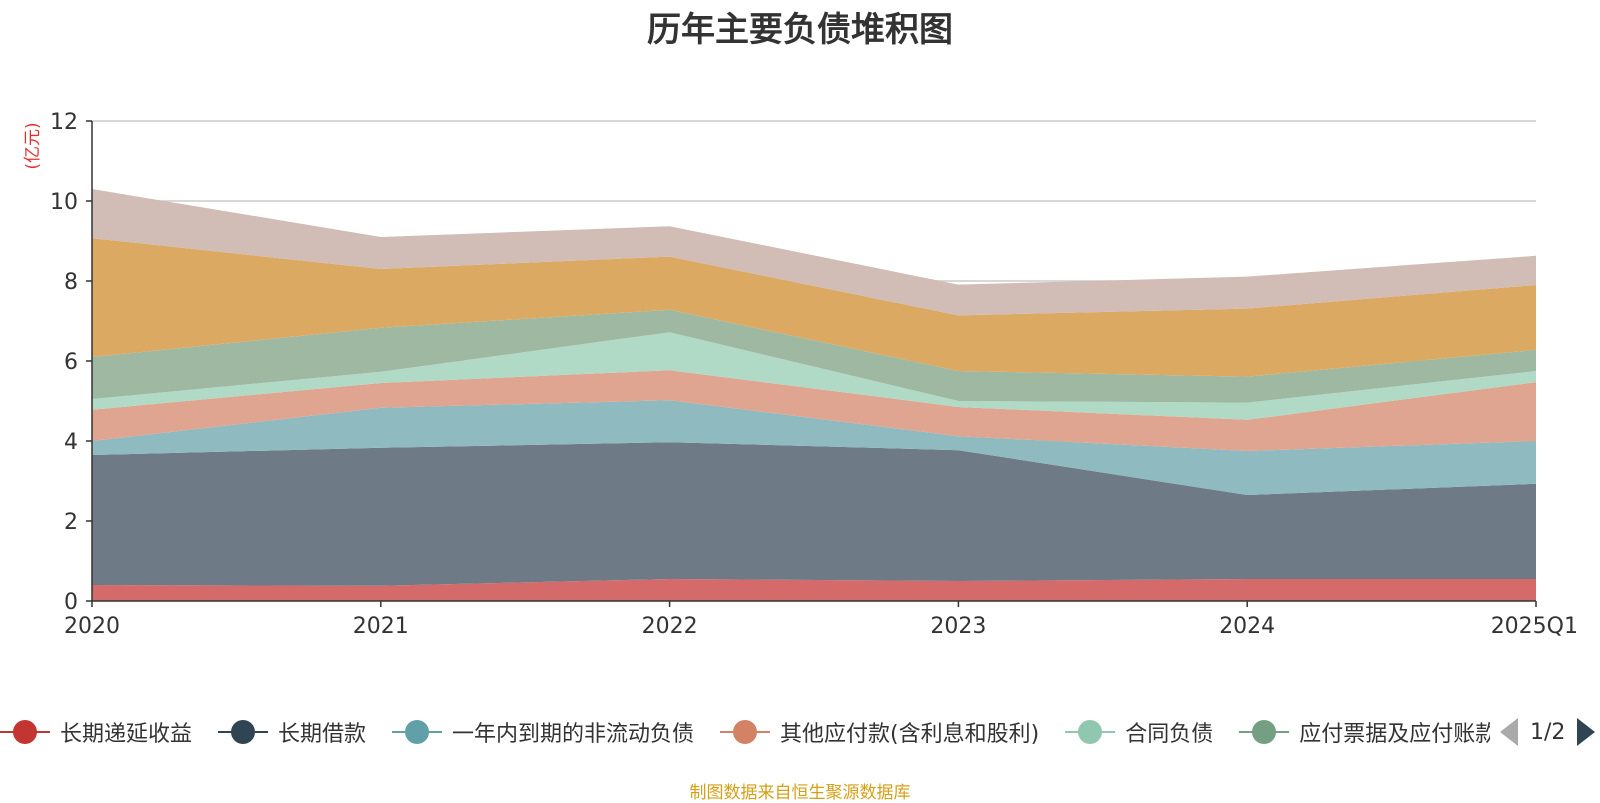  Describe the element at coordinates (573, 734) in the screenshot. I see `legend-item-label: 一年内到期的非流动负债` at that location.